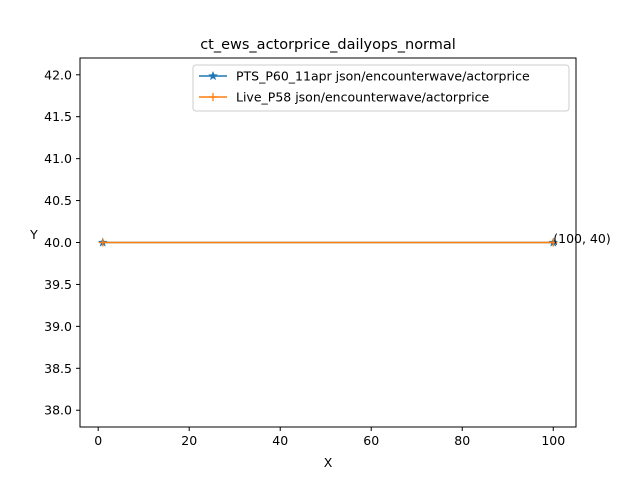 The image size is (640, 480). Describe the element at coordinates (189, 440) in the screenshot. I see `x-tick-label: 20` at that location.